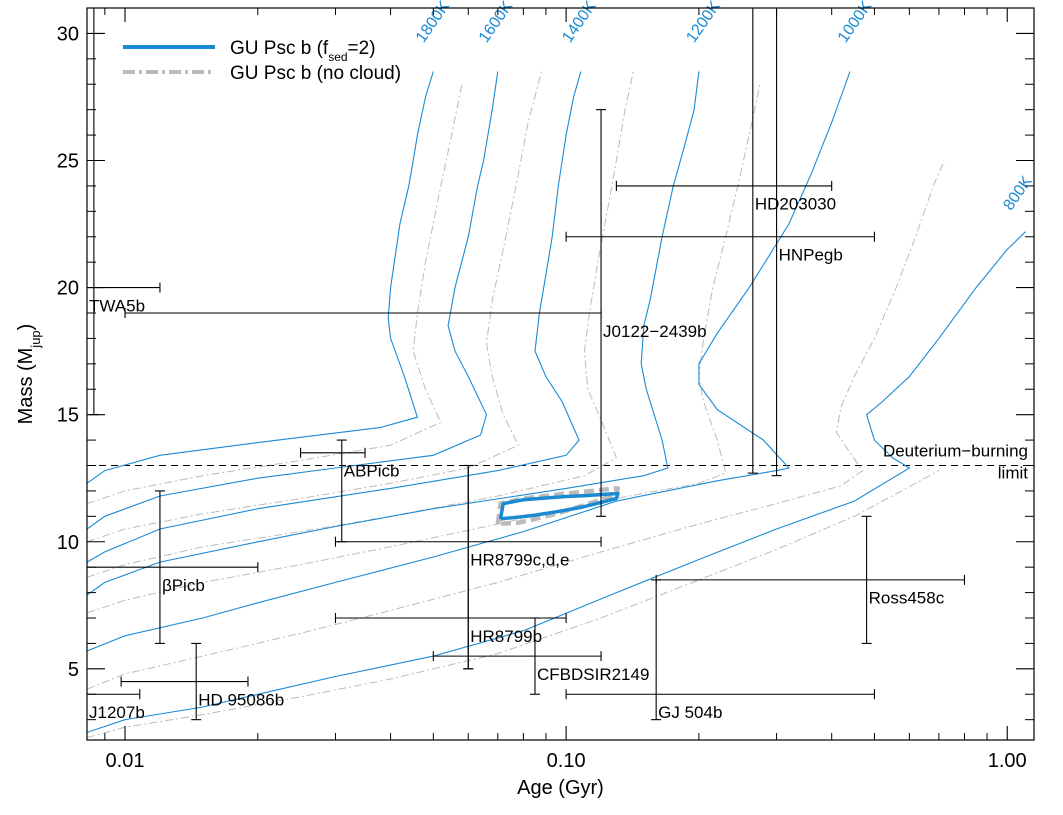  Describe the element at coordinates (655, 331) in the screenshot. I see `object-label: J0122−2439b` at that location.